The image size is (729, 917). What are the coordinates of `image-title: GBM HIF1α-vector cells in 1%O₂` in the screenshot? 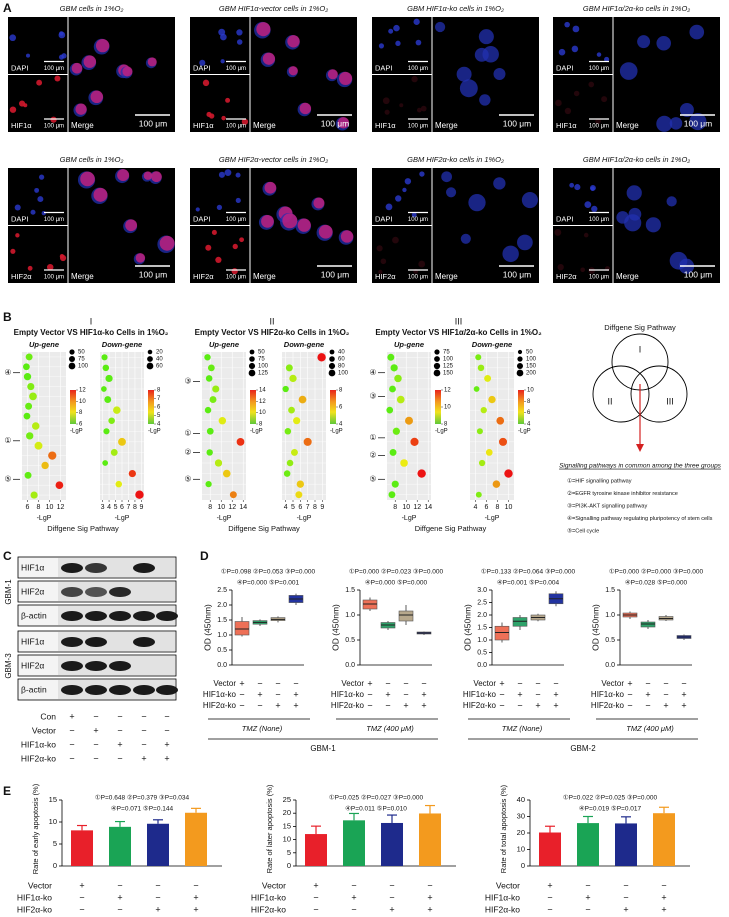 It's located at (273, 8).